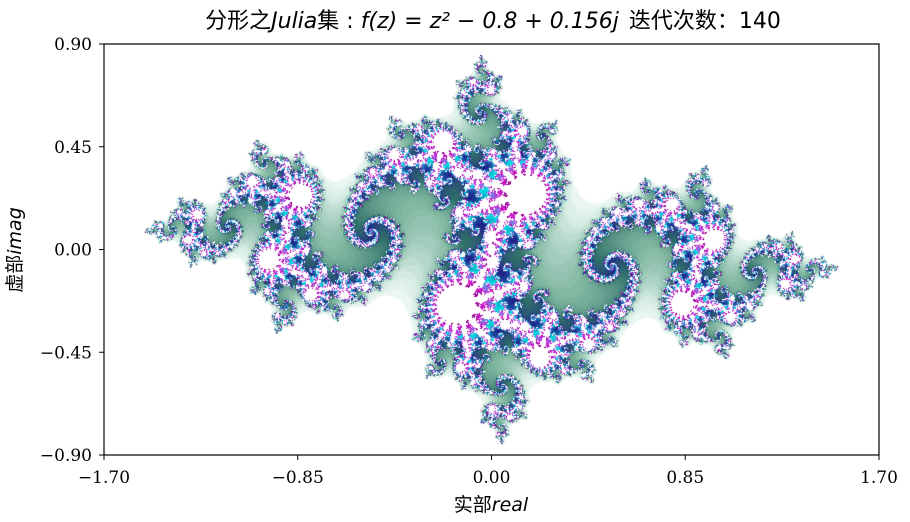 This screenshot has width=910, height=522. What do you see at coordinates (104, 478) in the screenshot?
I see `x-tick-label: −1.70` at bounding box center [104, 478].